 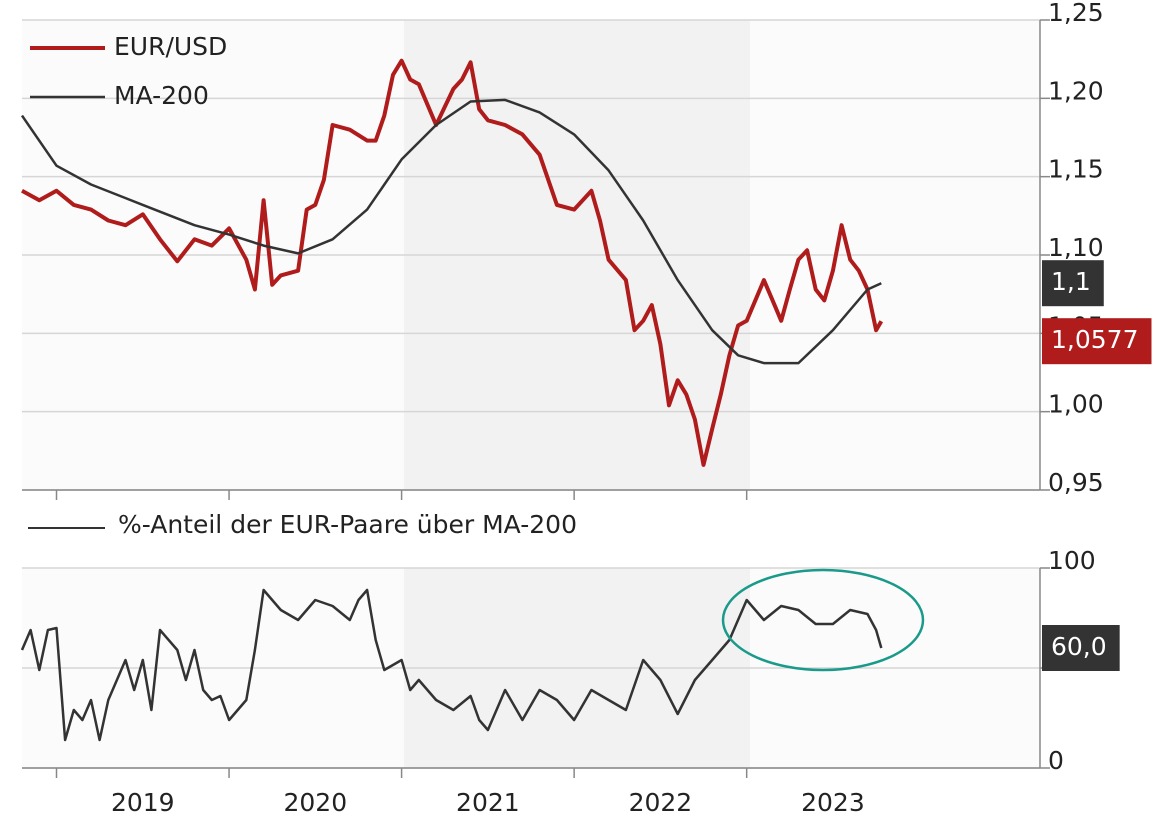 I want to click on value-badge-label: 1,1, so click(x=1071, y=281).